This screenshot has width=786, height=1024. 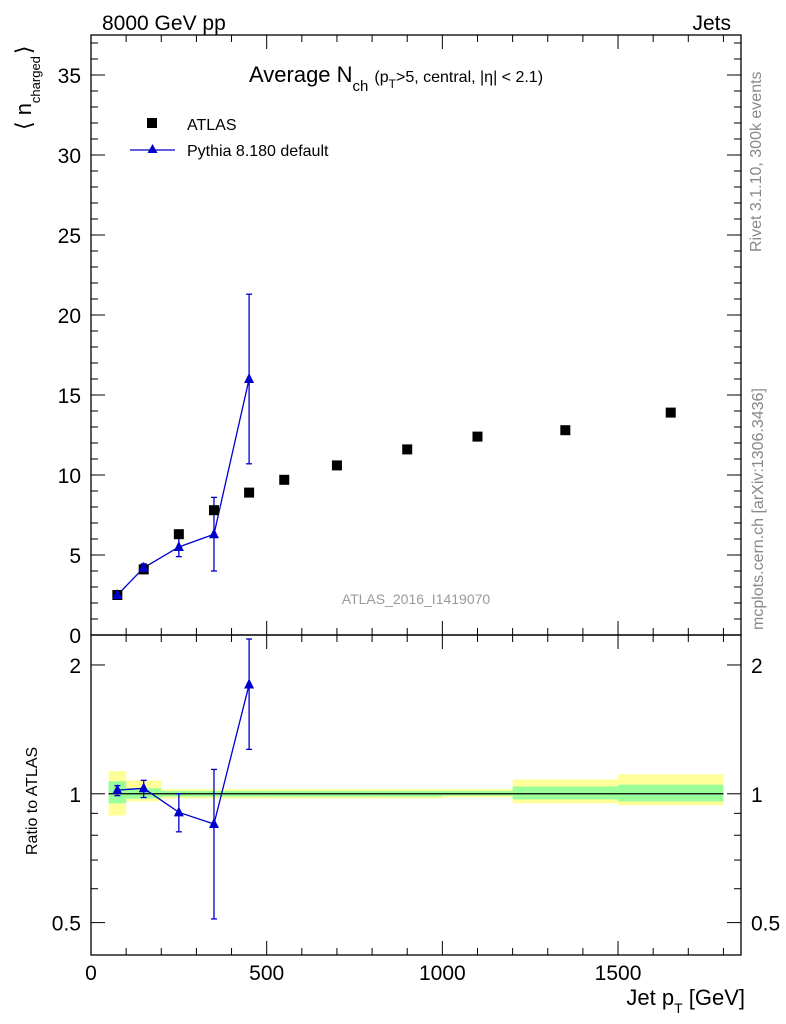 I want to click on legend-marker-pythia, so click(x=152, y=148).